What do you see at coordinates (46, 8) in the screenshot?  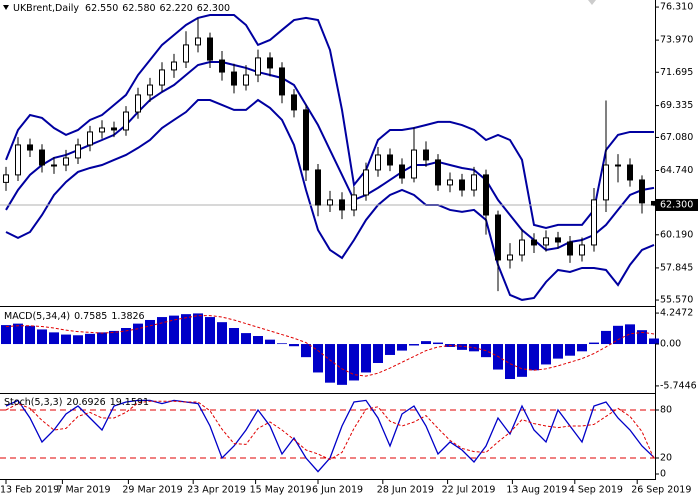 I see `chart-title: UKBrent,Daily` at bounding box center [46, 8].